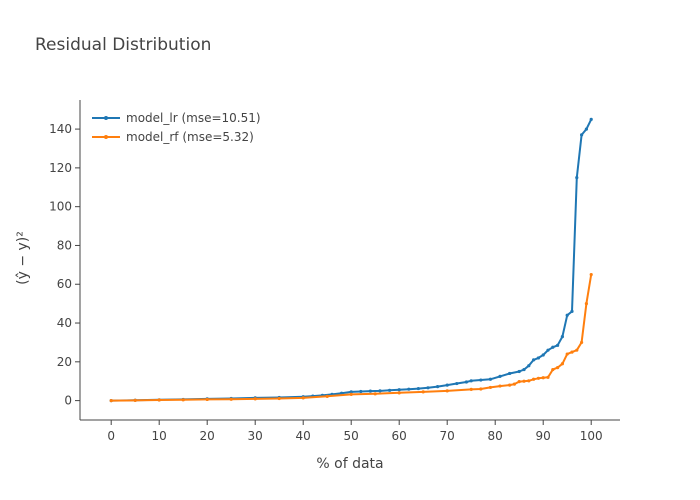 The height and width of the screenshot is (500, 700). What do you see at coordinates (207, 436) in the screenshot?
I see `x-tick-label: 20` at bounding box center [207, 436].